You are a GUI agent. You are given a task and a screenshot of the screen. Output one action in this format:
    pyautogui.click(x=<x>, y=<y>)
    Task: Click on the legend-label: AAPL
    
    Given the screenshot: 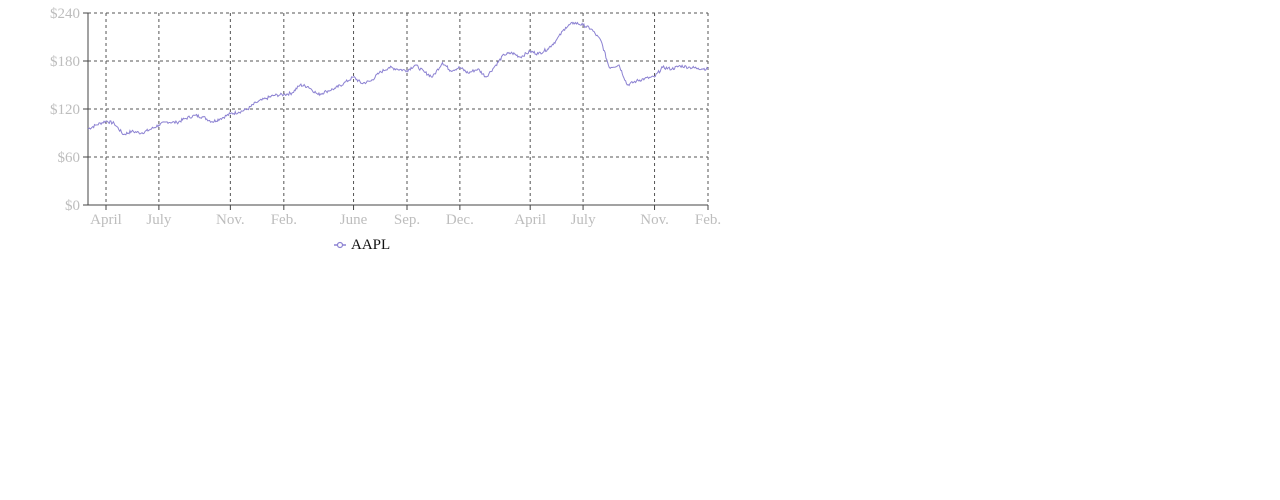 What is the action you would take?
    pyautogui.click(x=370, y=245)
    